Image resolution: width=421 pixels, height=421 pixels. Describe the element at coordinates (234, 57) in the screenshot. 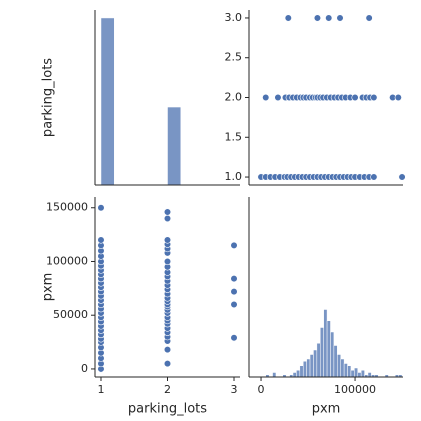

I see `y-tick-label: 2.5` at that location.